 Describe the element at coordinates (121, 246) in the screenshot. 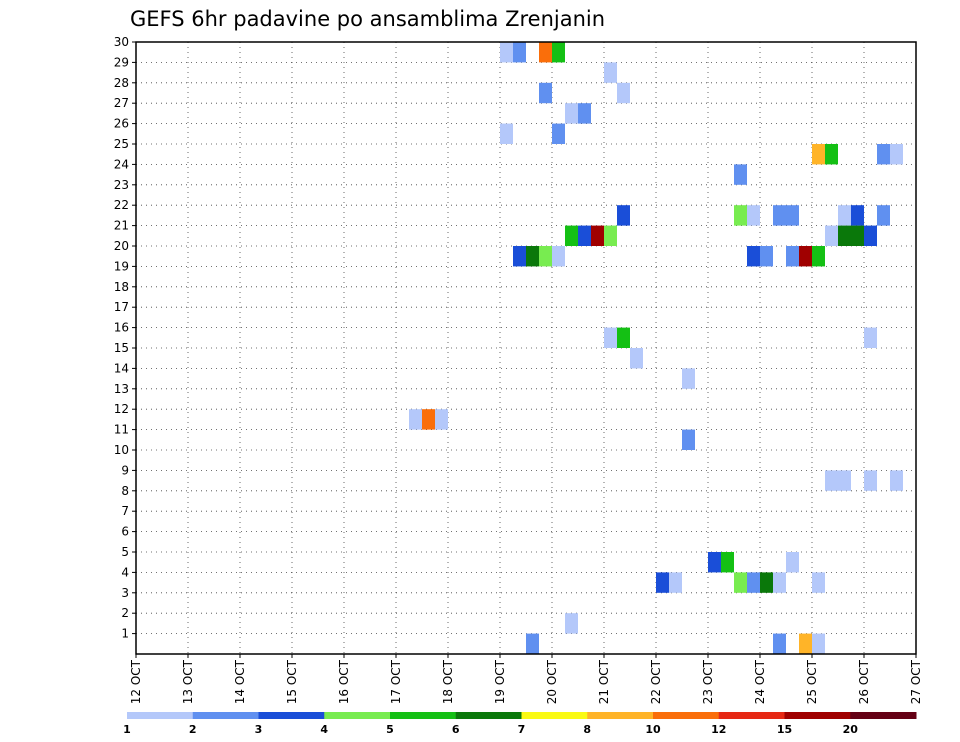

I see `y-tick-label: 20` at that location.